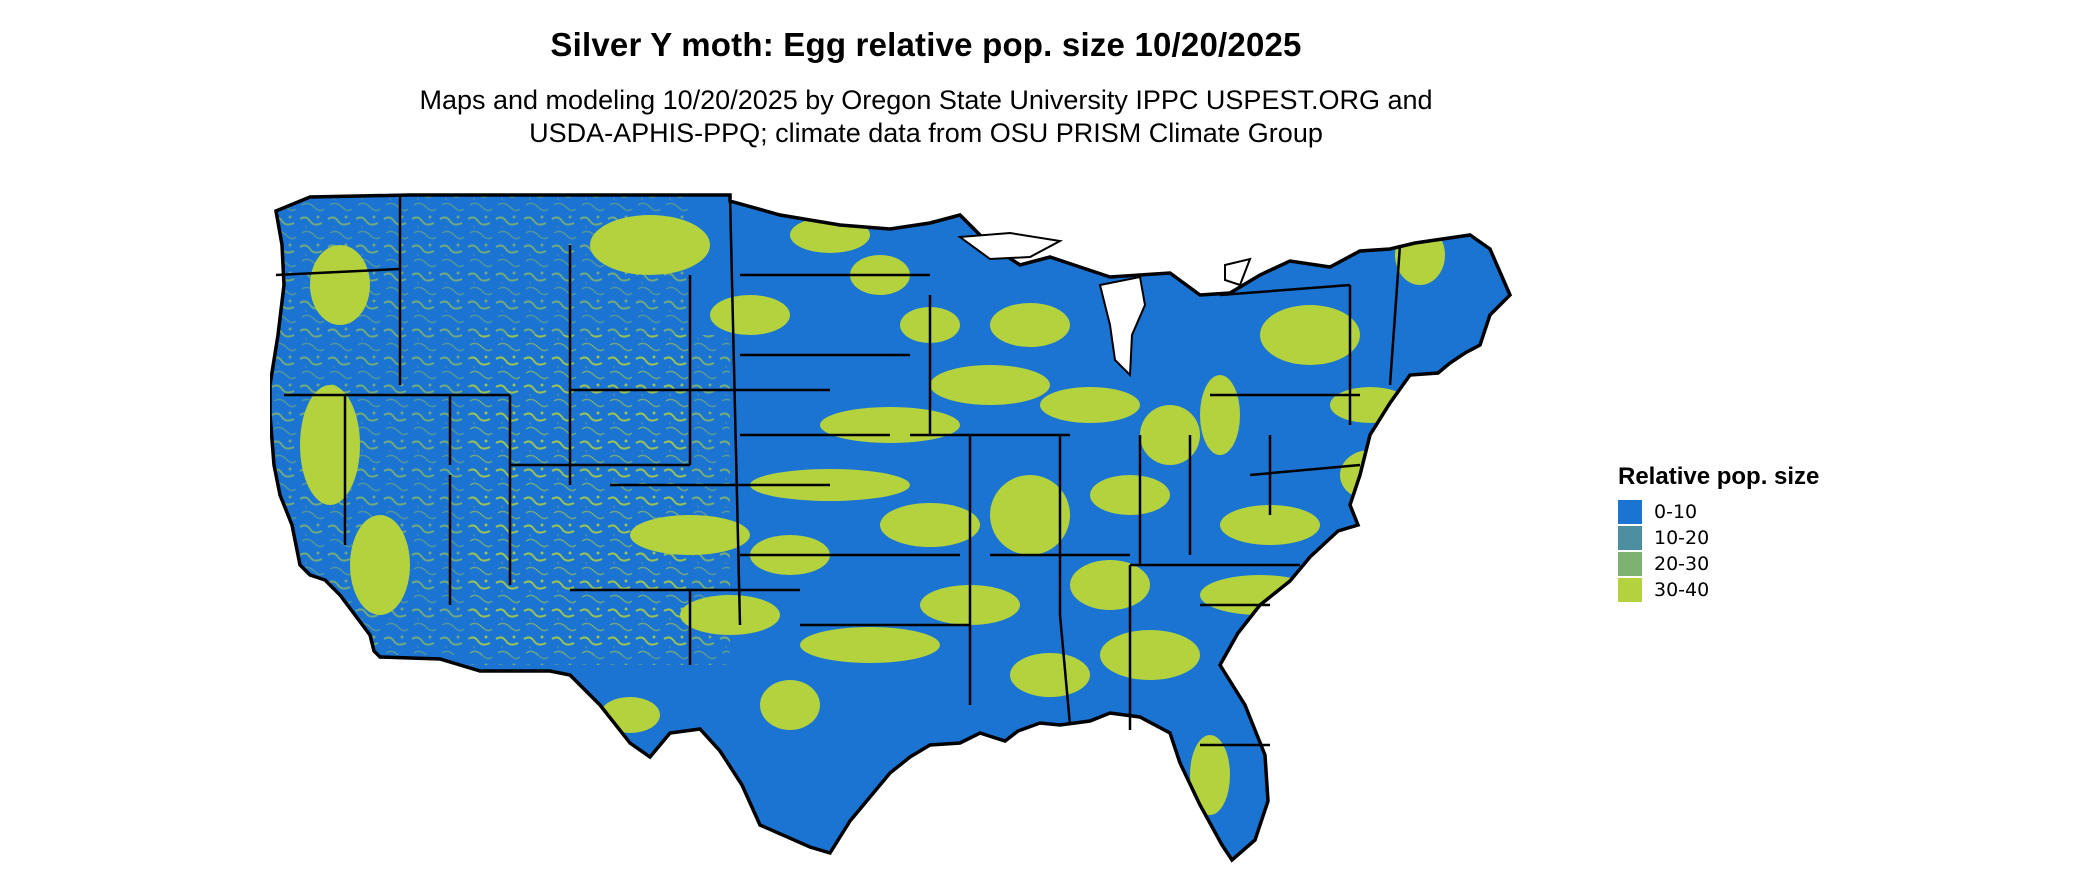 Image resolution: width=2100 pixels, height=892 pixels. Describe the element at coordinates (1768, 512) in the screenshot. I see `legend-item: 0-10` at that location.